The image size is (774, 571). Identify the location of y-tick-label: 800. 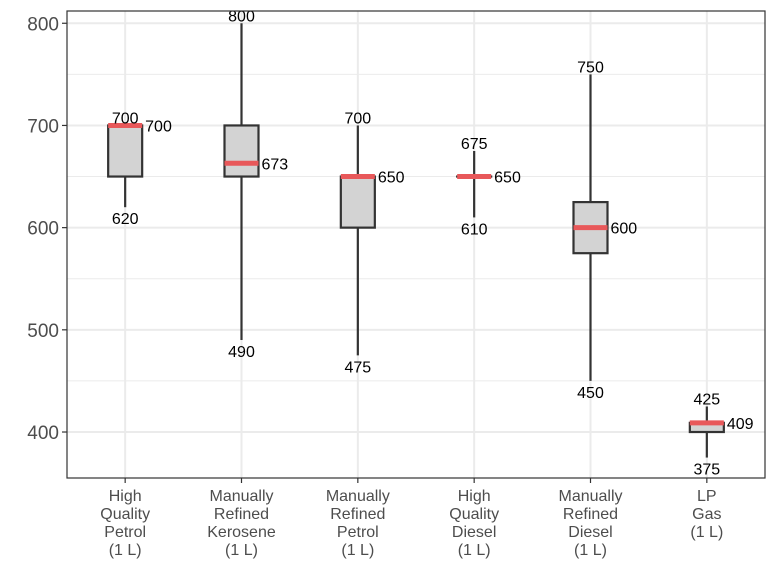
(43, 24).